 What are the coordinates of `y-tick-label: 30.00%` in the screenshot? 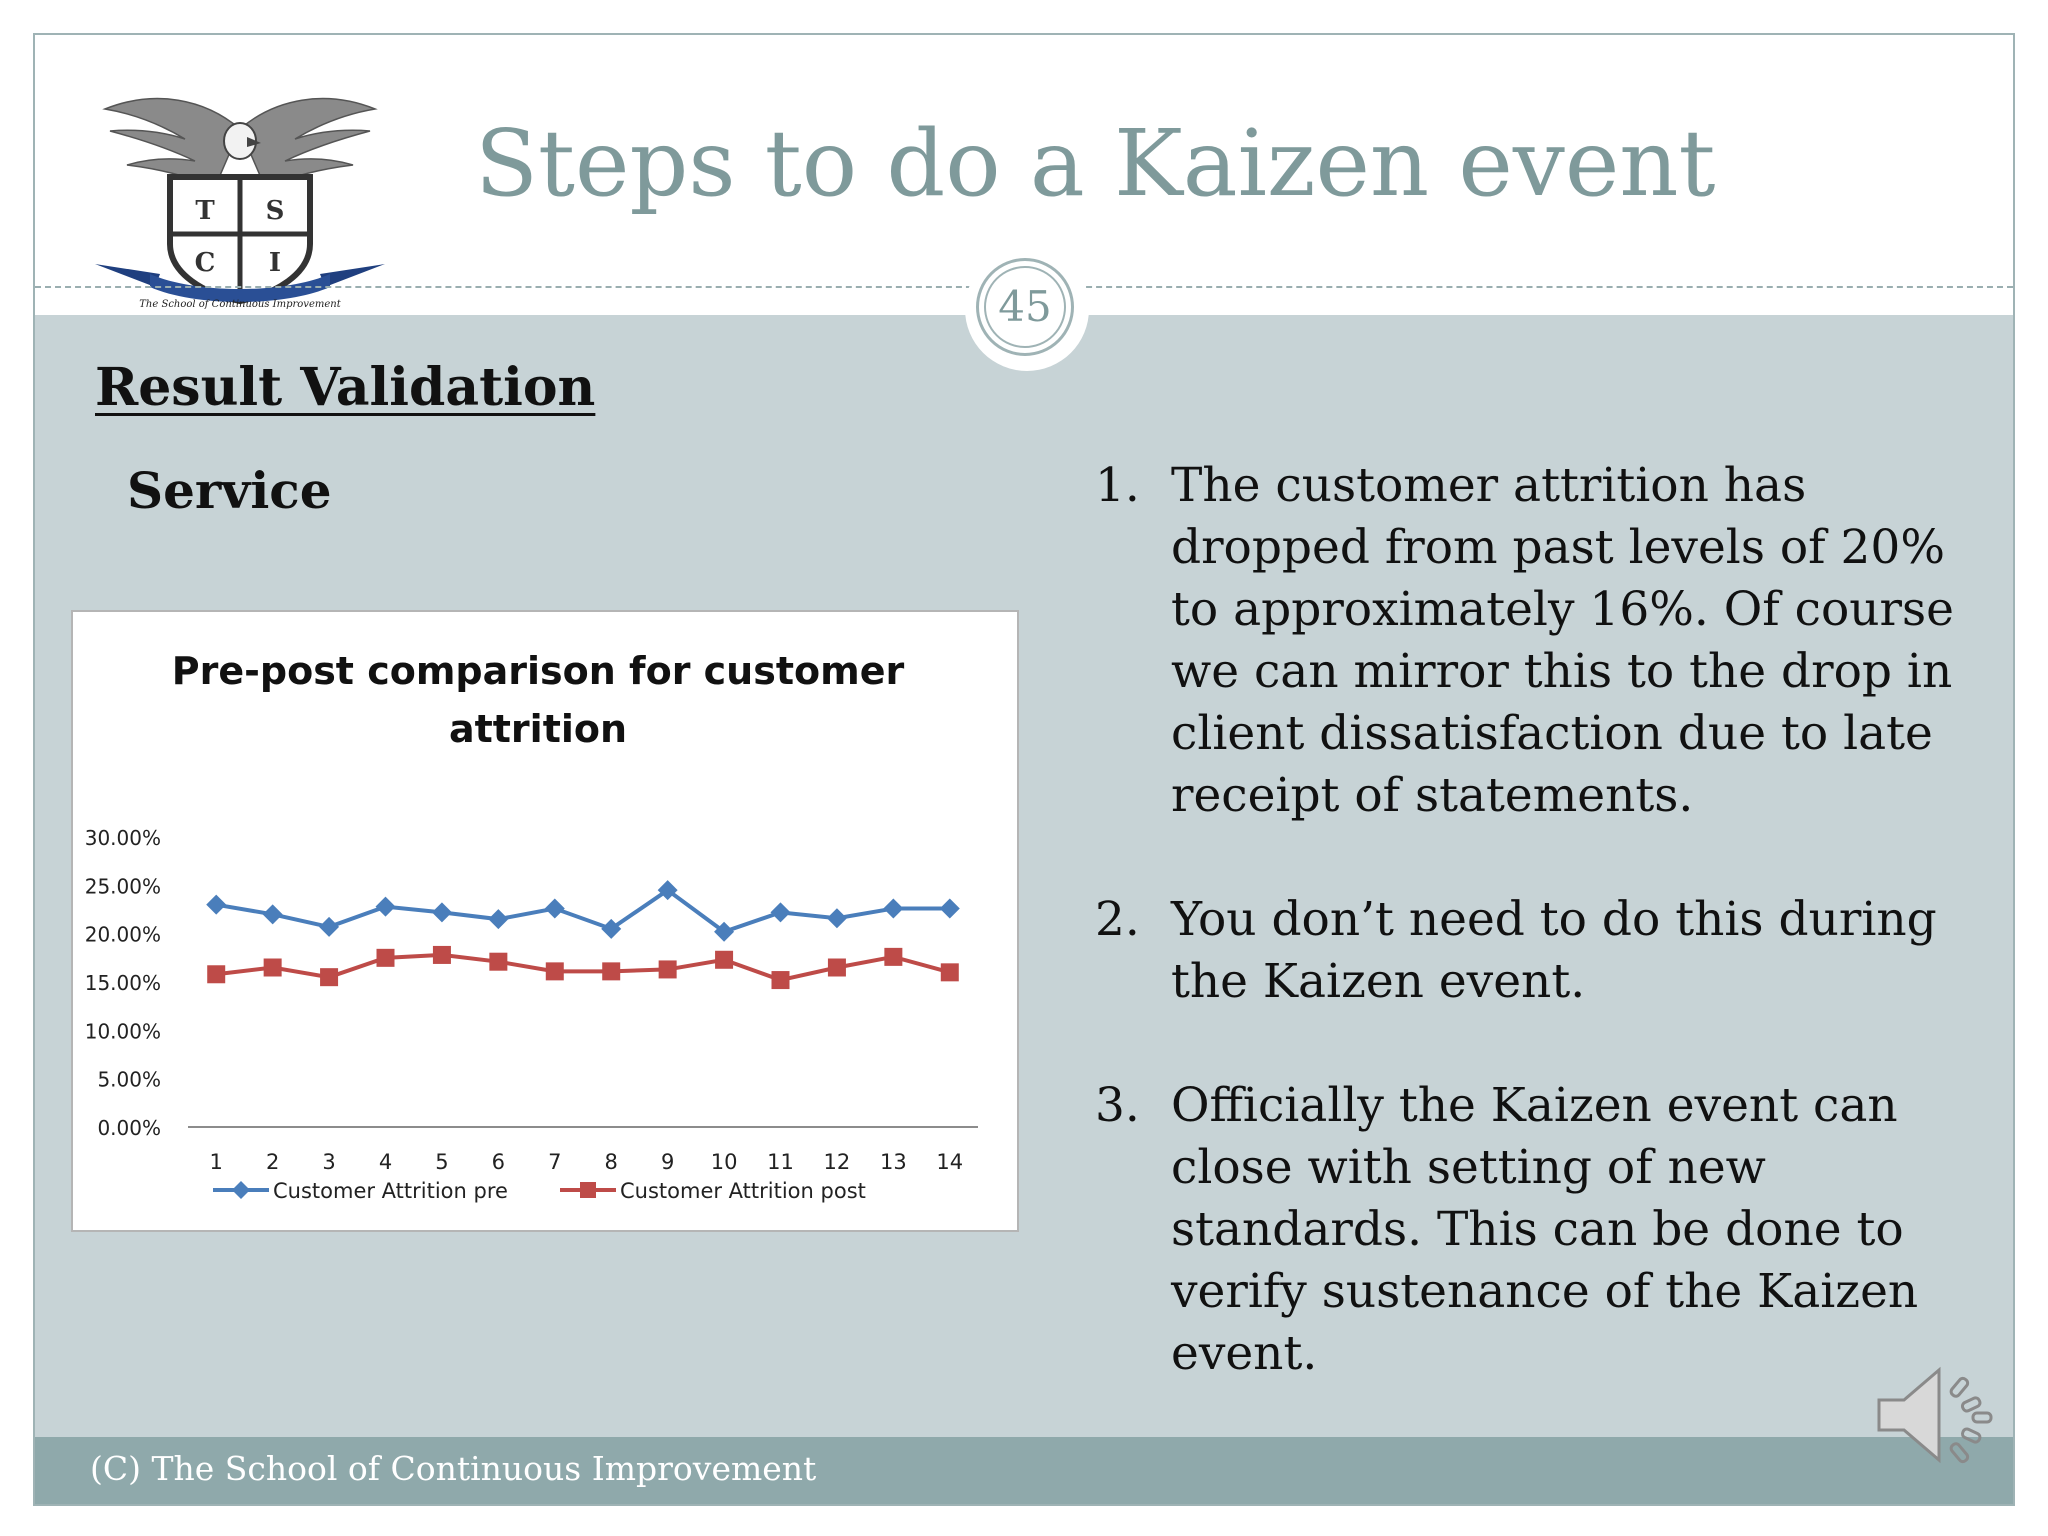 It's located at (123, 838).